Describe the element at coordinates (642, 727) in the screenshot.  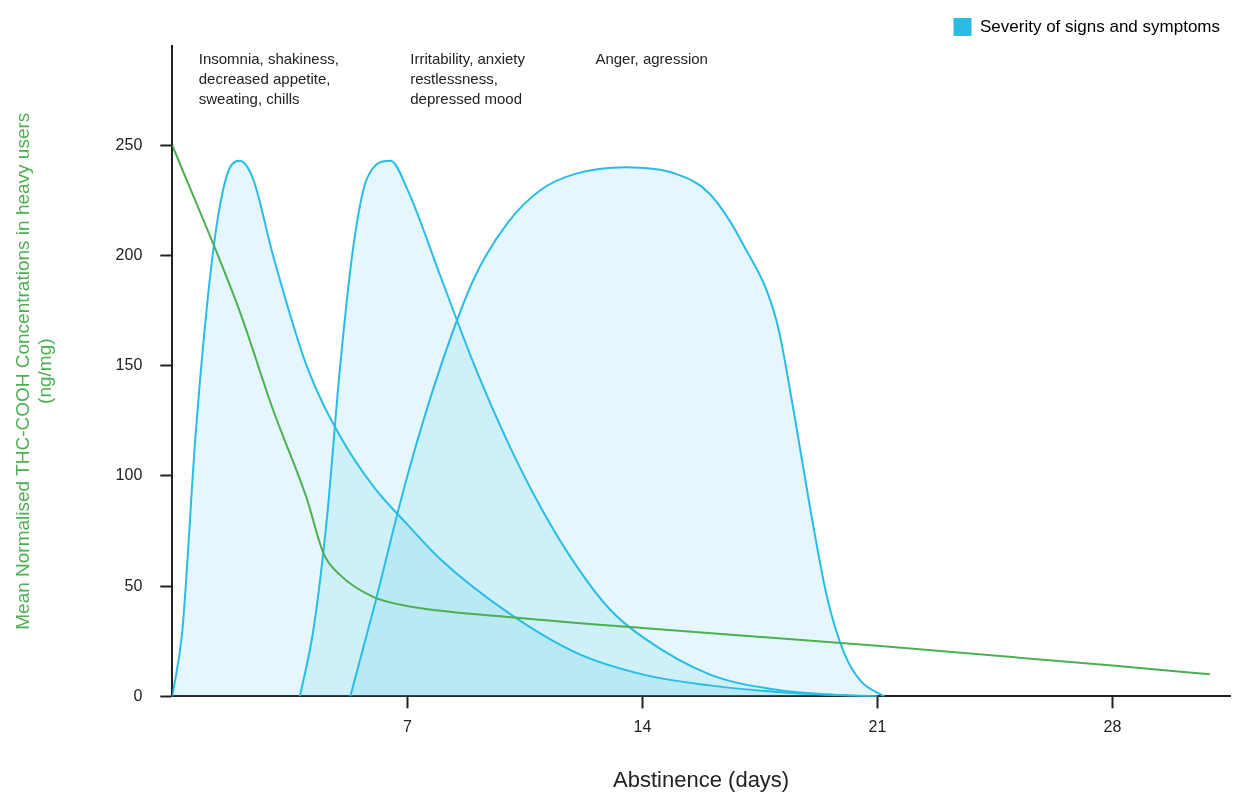
I see `x-tick-label: 14` at that location.